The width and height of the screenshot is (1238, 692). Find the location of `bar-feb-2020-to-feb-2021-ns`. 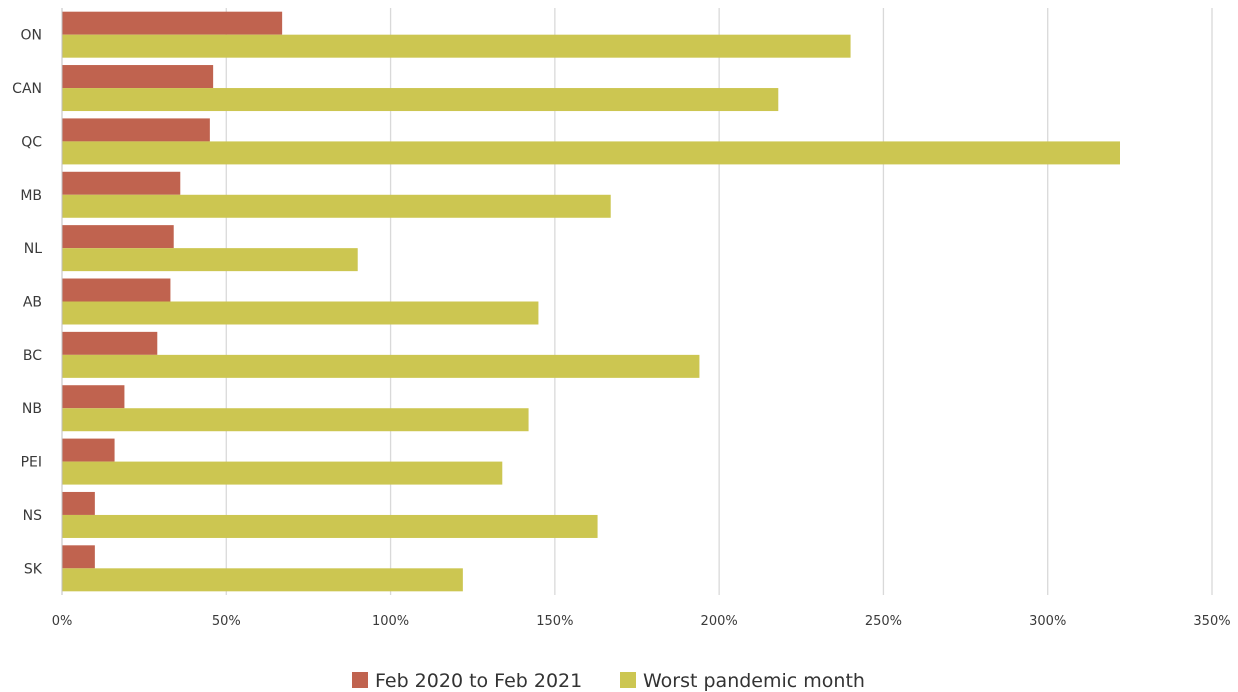

bar-feb-2020-to-feb-2021-ns is located at coordinates (78, 503).